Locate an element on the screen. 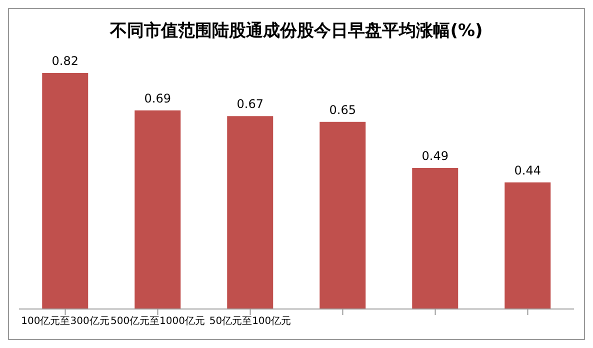  x-tick-label: 500亿元至1000亿元 is located at coordinates (158, 322).